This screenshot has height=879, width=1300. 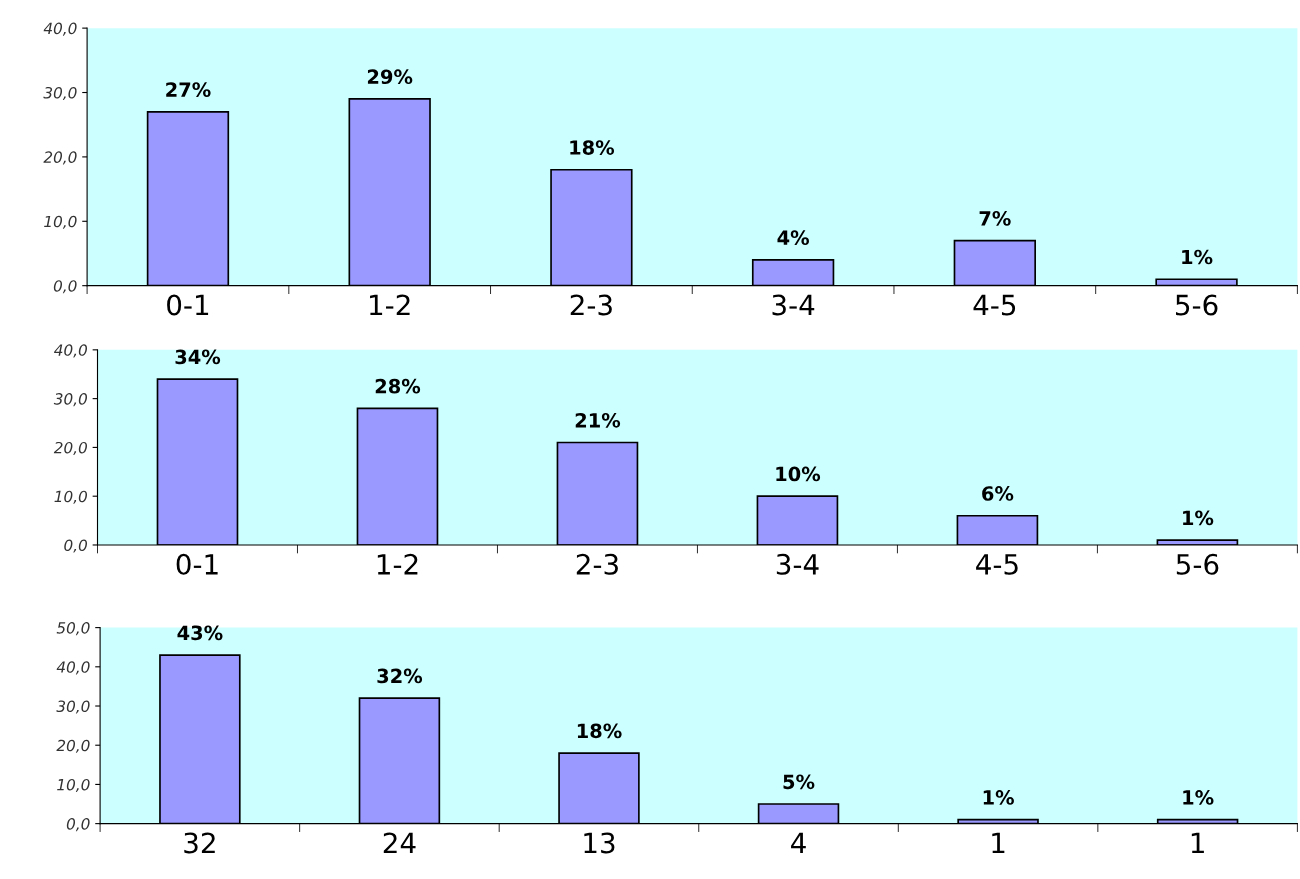 What do you see at coordinates (998, 493) in the screenshot?
I see `data-label: 6%` at bounding box center [998, 493].